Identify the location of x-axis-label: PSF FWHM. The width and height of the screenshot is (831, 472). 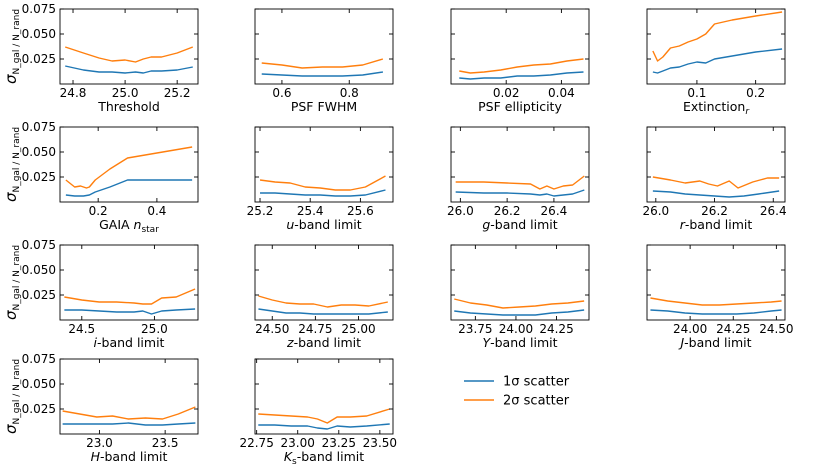
(324, 106).